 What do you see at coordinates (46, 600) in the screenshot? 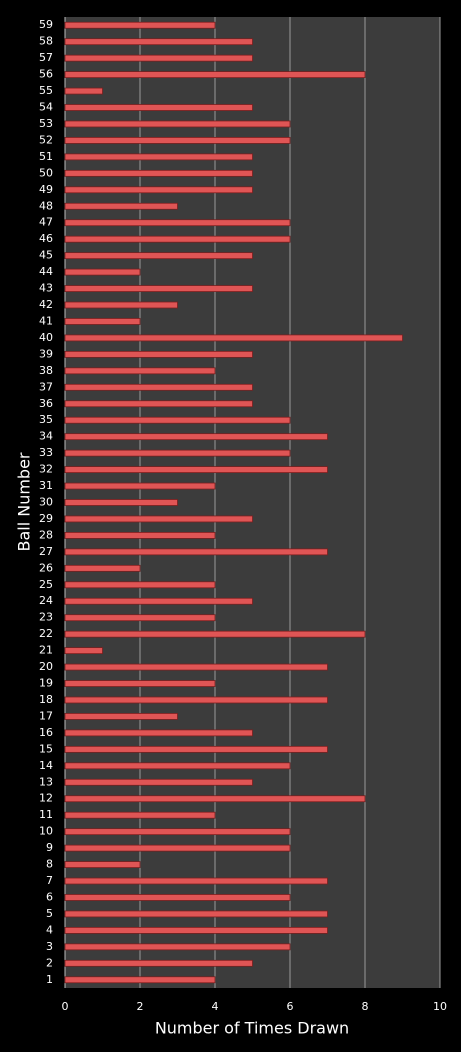
I see `y-tick-label: 24` at bounding box center [46, 600].